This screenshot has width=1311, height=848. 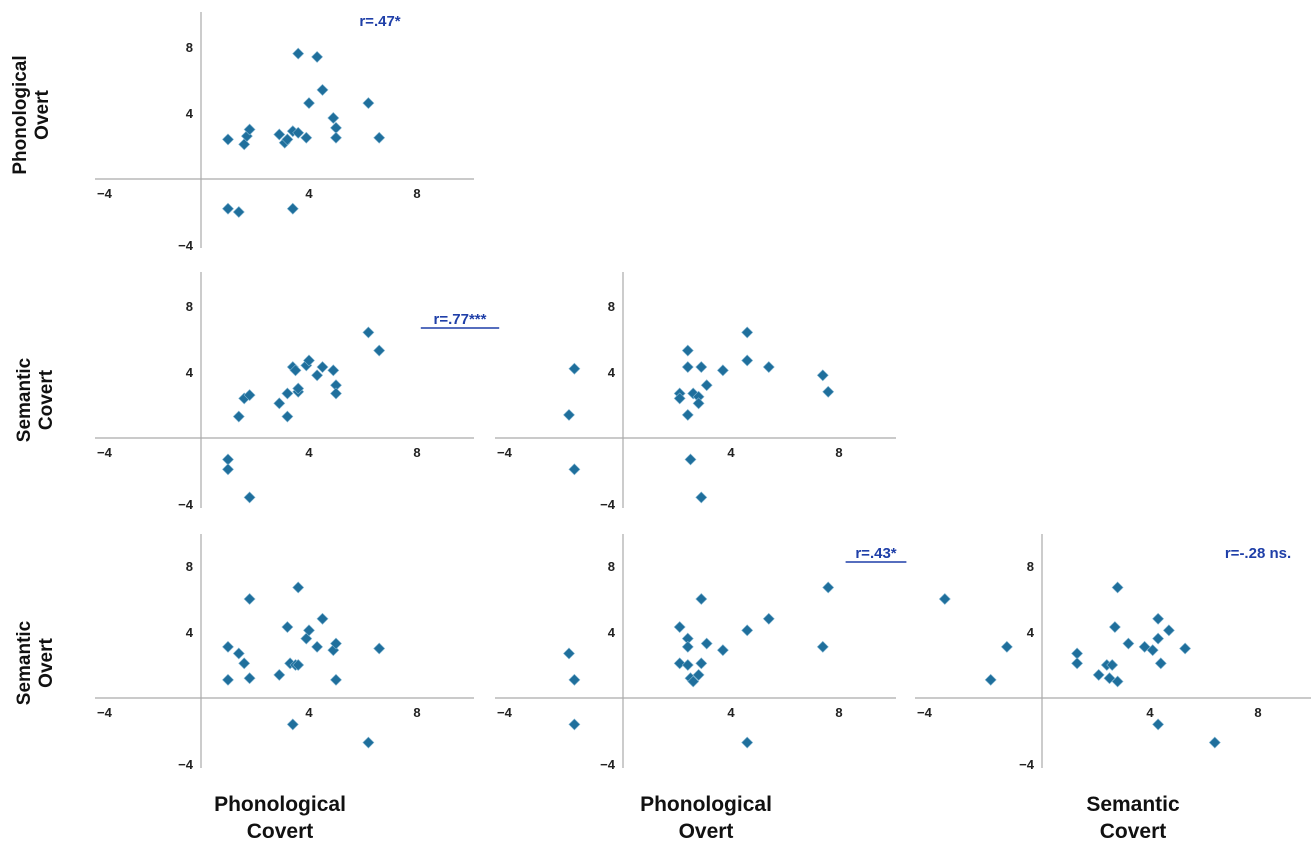 What do you see at coordinates (1258, 553) in the screenshot?
I see `correlation-label: r=-.28 ns.` at bounding box center [1258, 553].